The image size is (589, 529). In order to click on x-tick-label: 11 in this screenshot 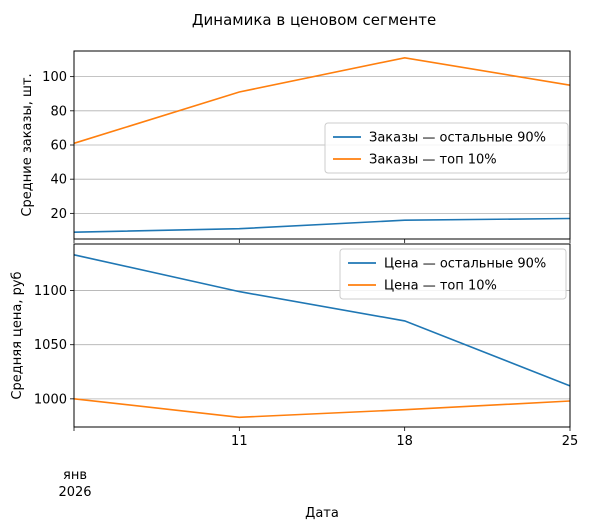, I will do `click(239, 441)`.